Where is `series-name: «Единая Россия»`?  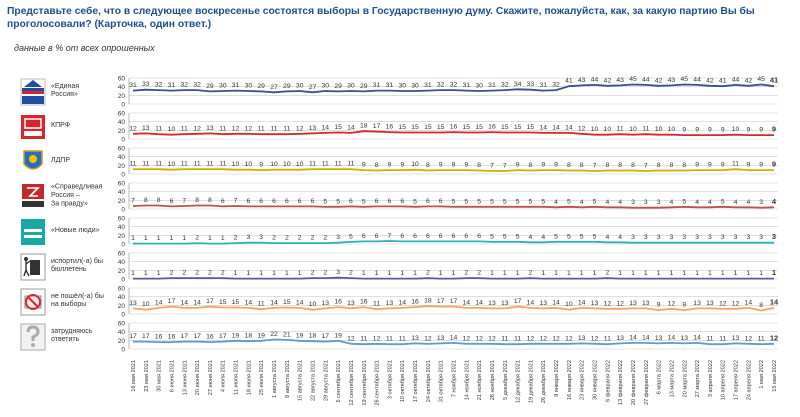 series-name: «Единая Россия» is located at coordinates (65, 90).